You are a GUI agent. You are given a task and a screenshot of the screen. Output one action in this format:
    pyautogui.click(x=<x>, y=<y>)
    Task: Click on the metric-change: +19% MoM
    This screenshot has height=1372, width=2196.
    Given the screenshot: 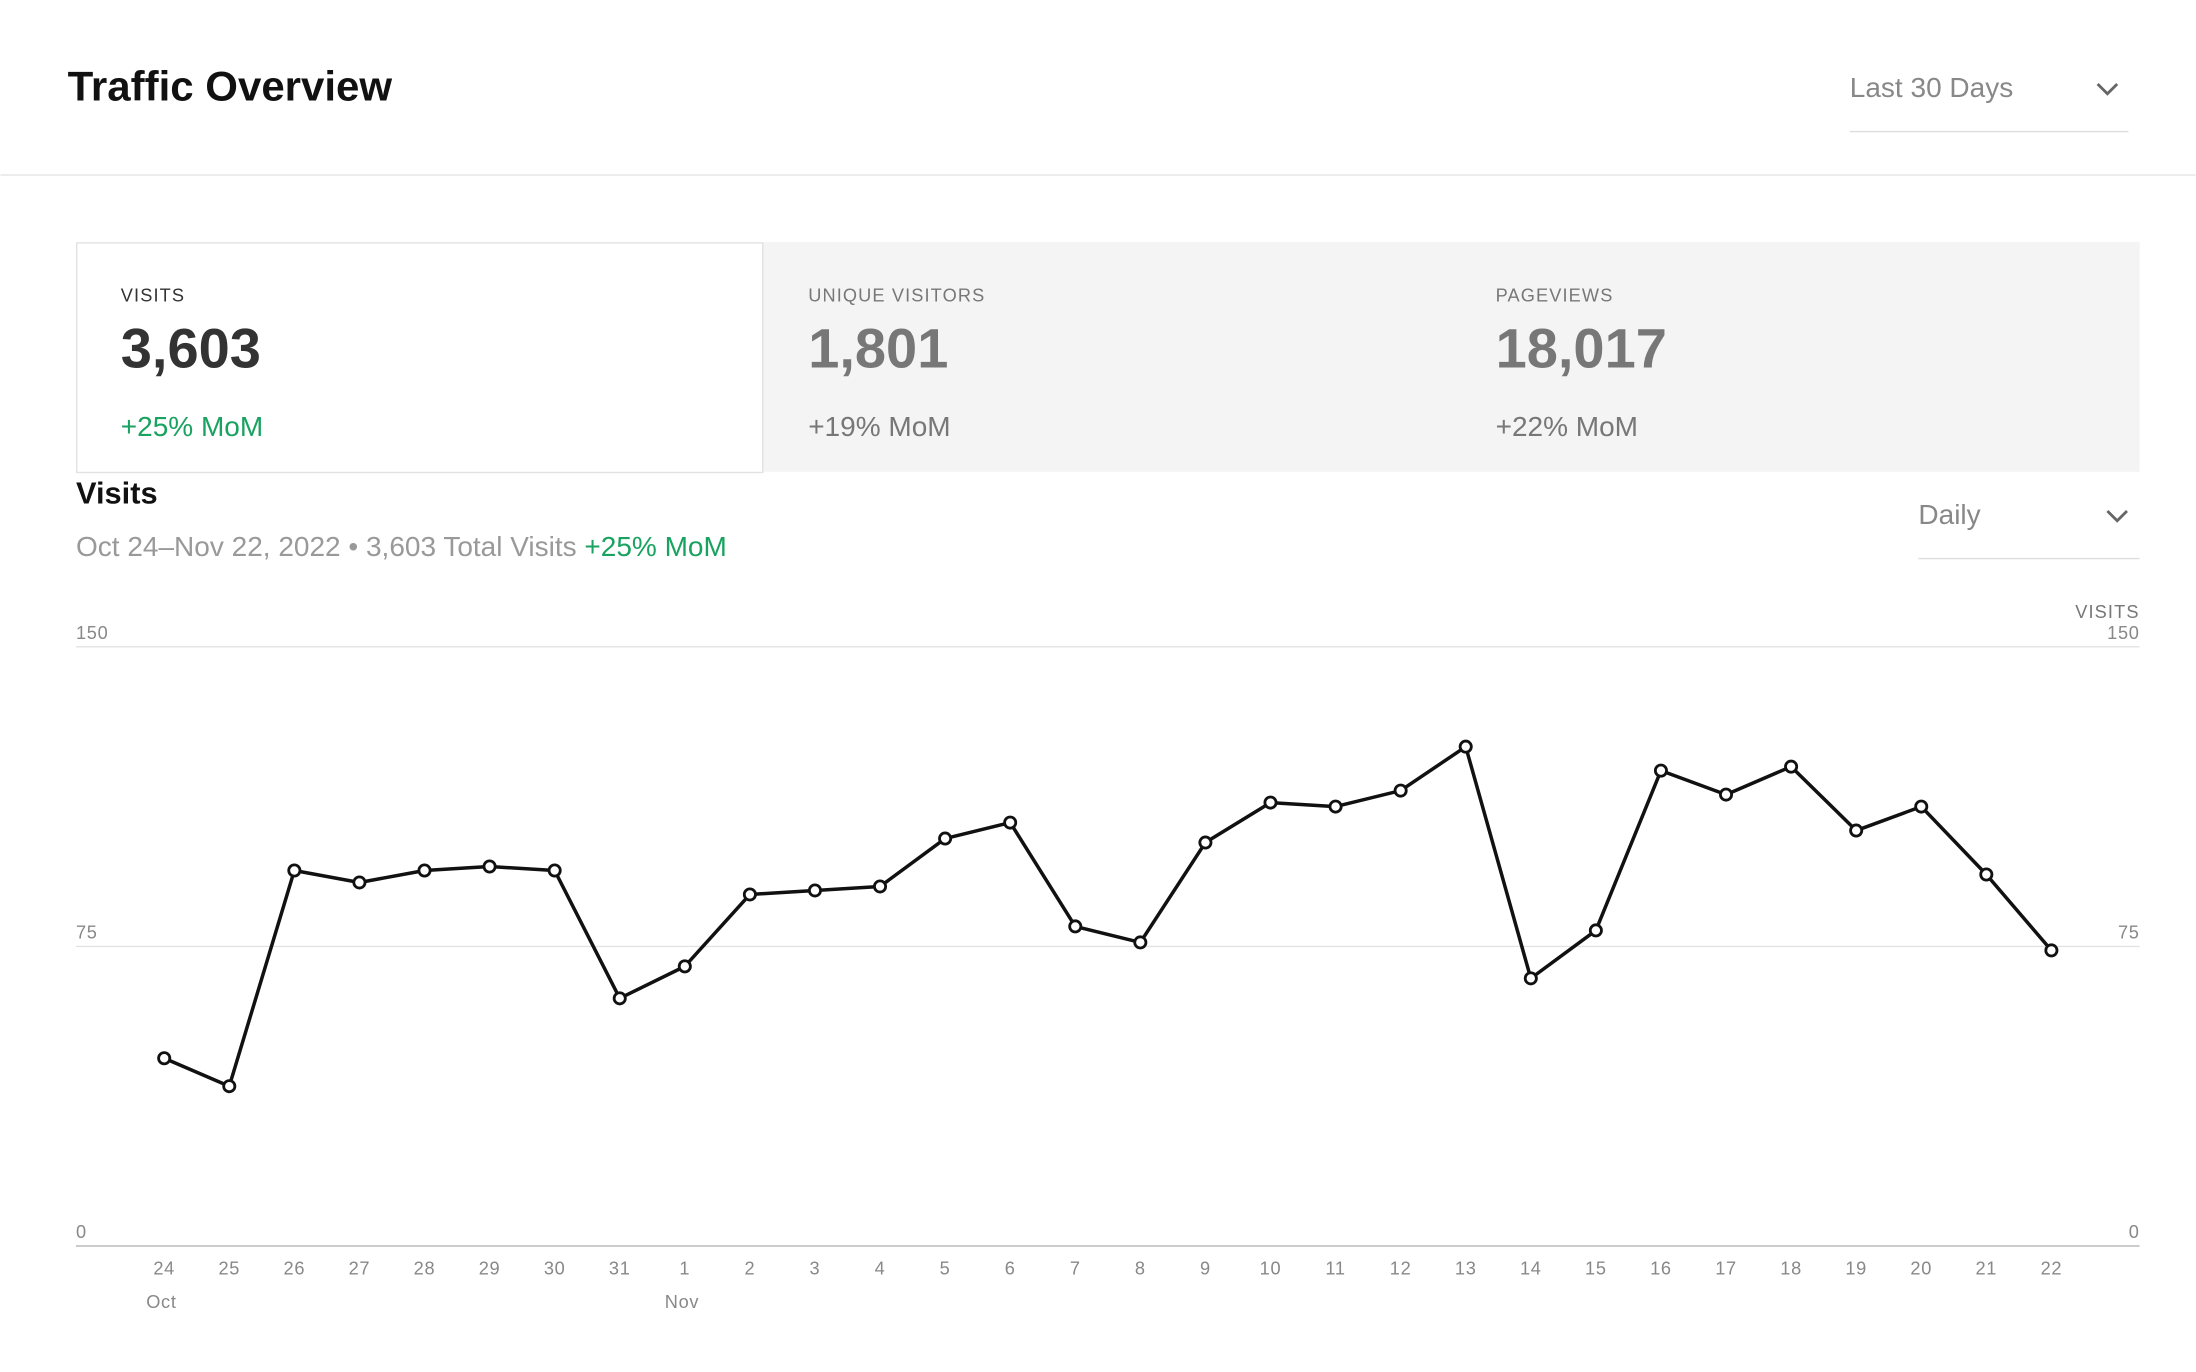 What is the action you would take?
    pyautogui.click(x=879, y=426)
    